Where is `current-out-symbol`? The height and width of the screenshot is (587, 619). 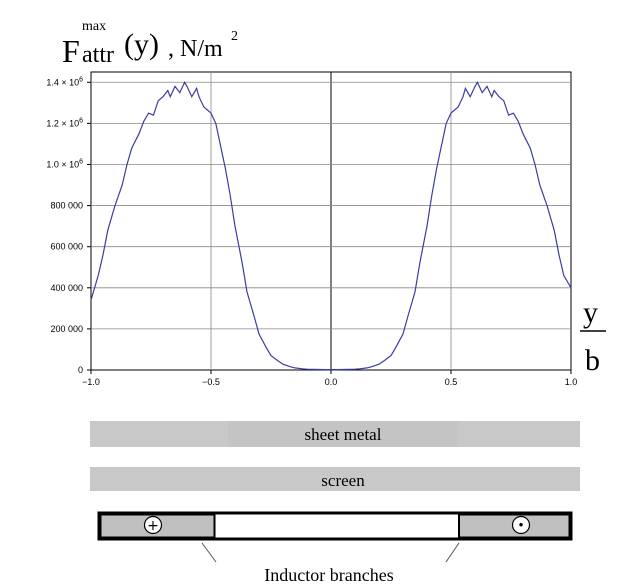
current-out-symbol is located at coordinates (521, 525).